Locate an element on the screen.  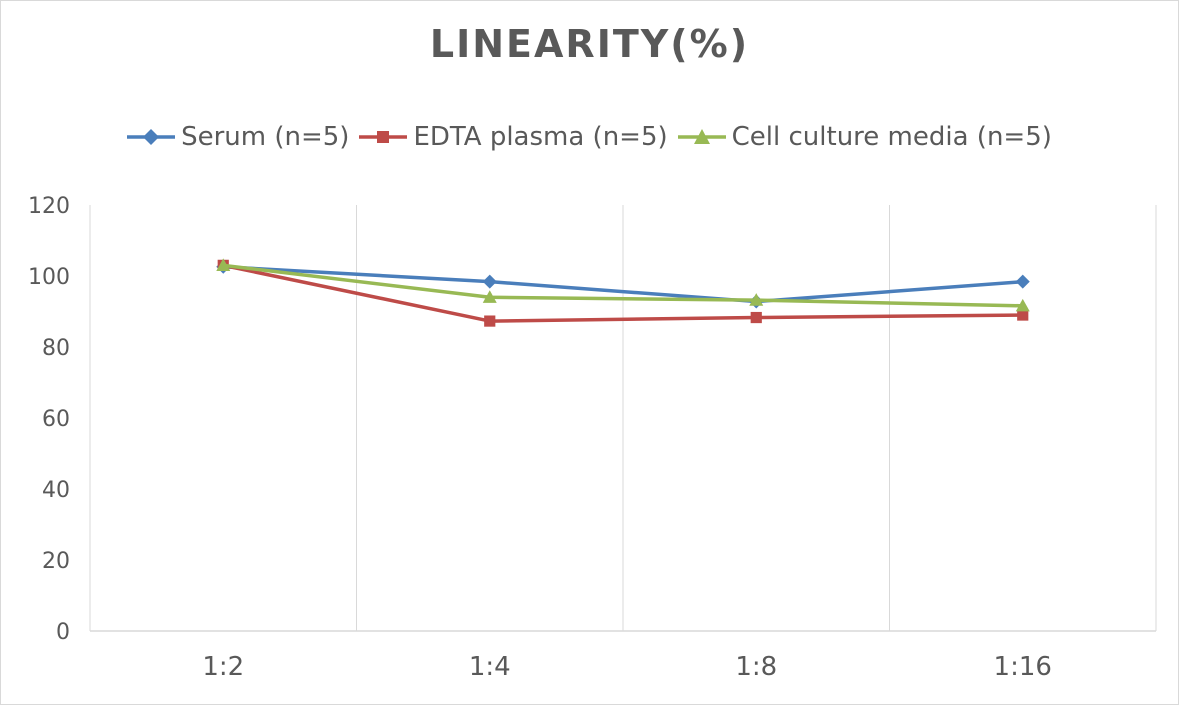
y-tick-label: 120 is located at coordinates (49, 206).